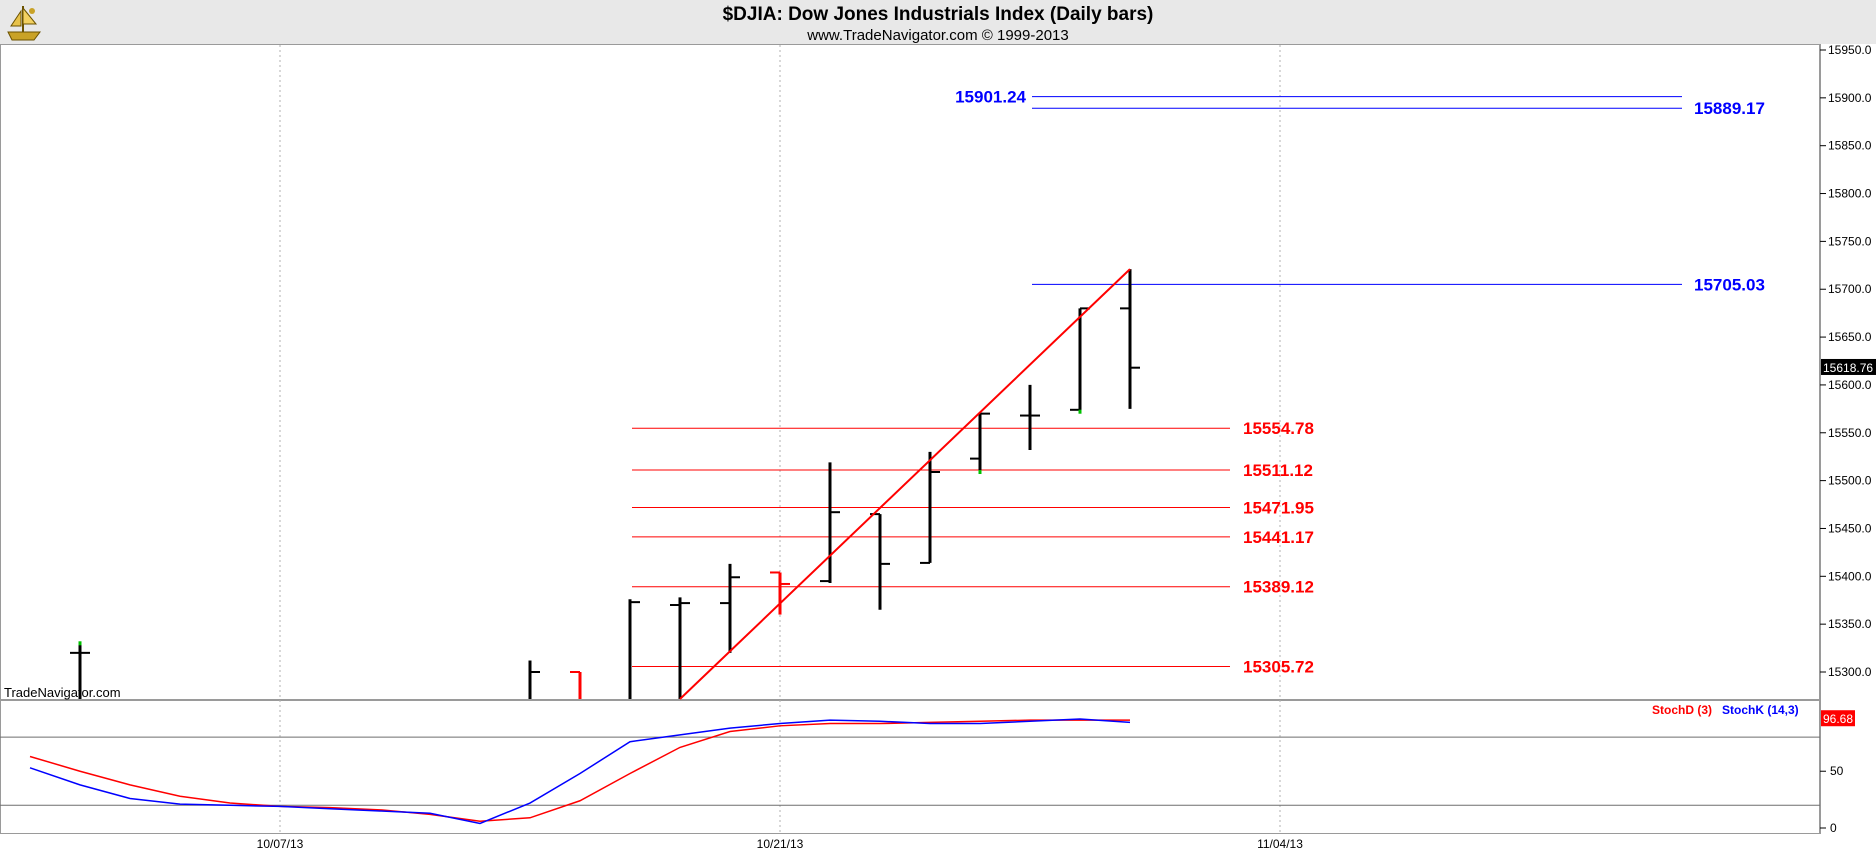 This screenshot has width=1876, height=854. Describe the element at coordinates (1850, 576) in the screenshot. I see `price-tick-label: 15400.0` at that location.